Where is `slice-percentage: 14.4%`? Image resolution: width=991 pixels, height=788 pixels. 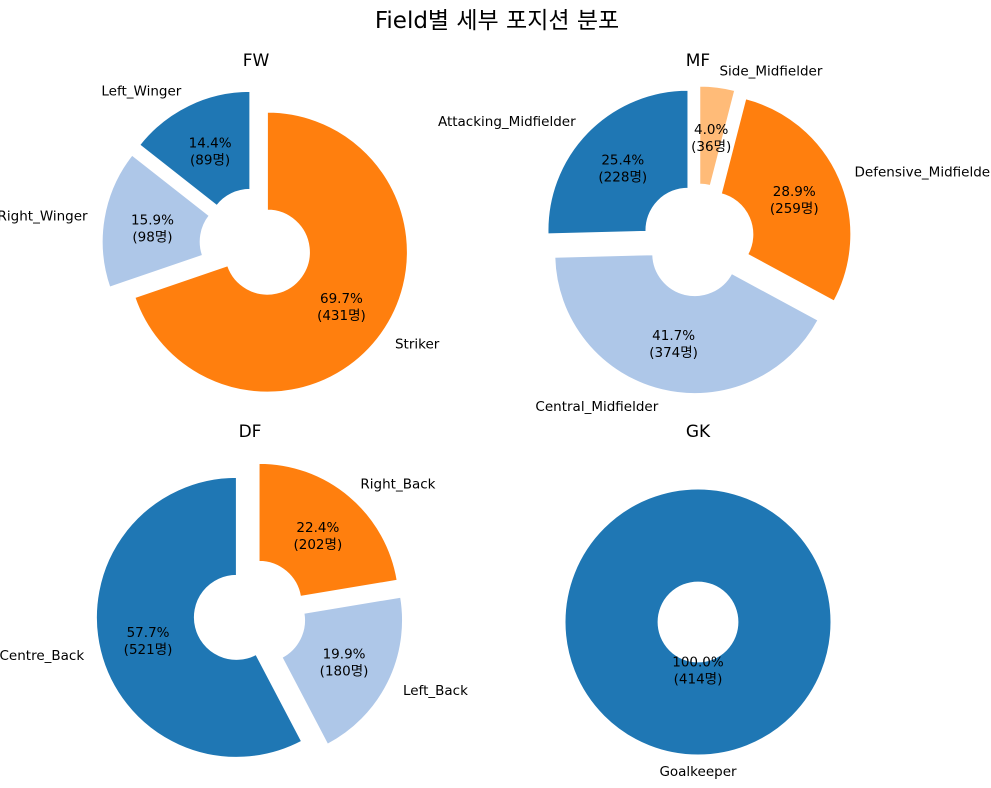
slice-percentage: 14.4% is located at coordinates (210, 144).